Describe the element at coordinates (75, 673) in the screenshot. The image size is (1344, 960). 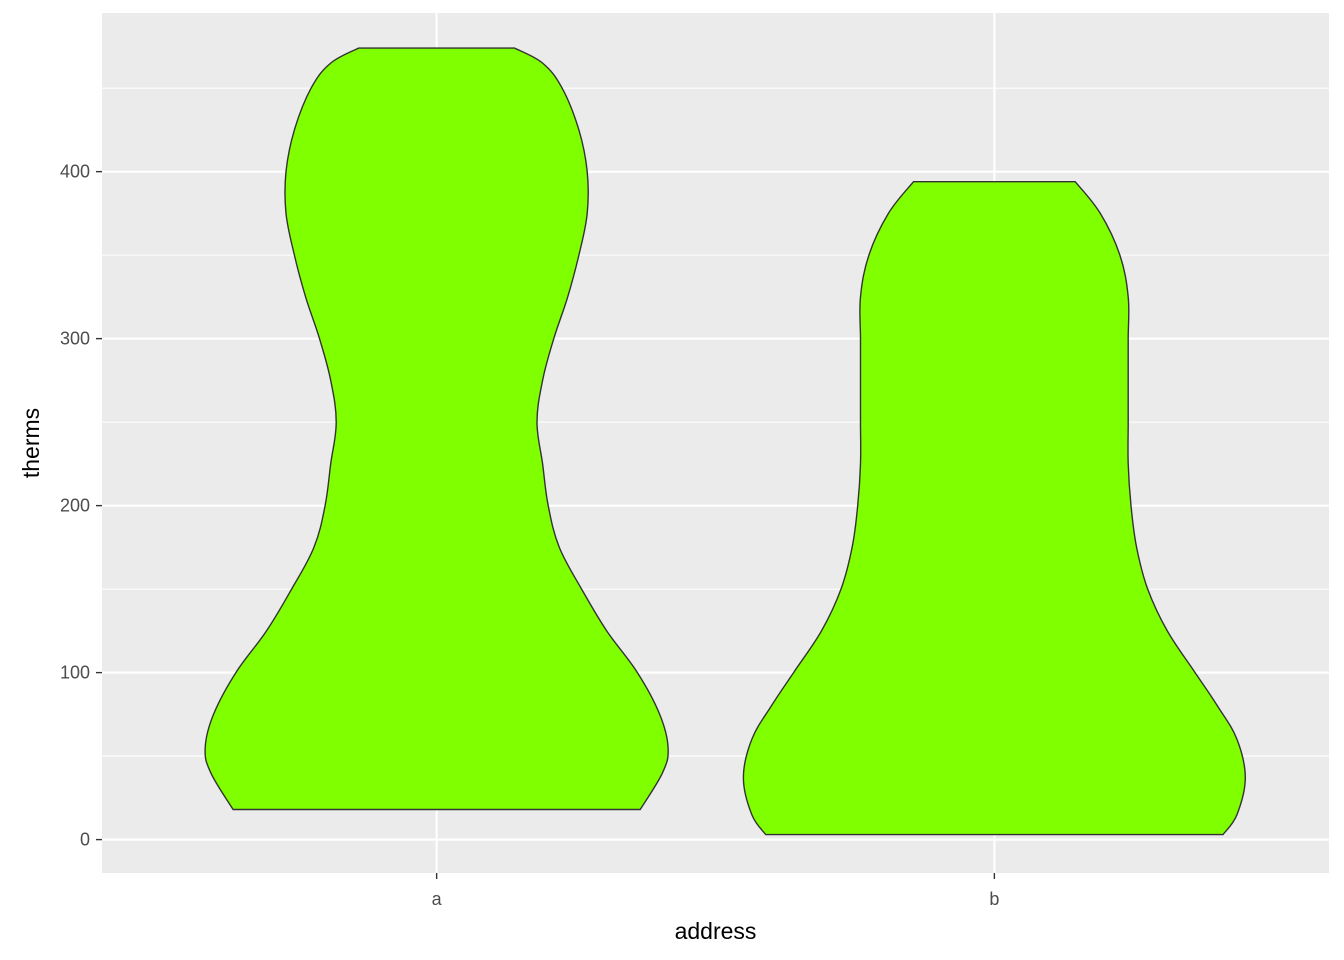
I see `y-tick-label: 100` at that location.